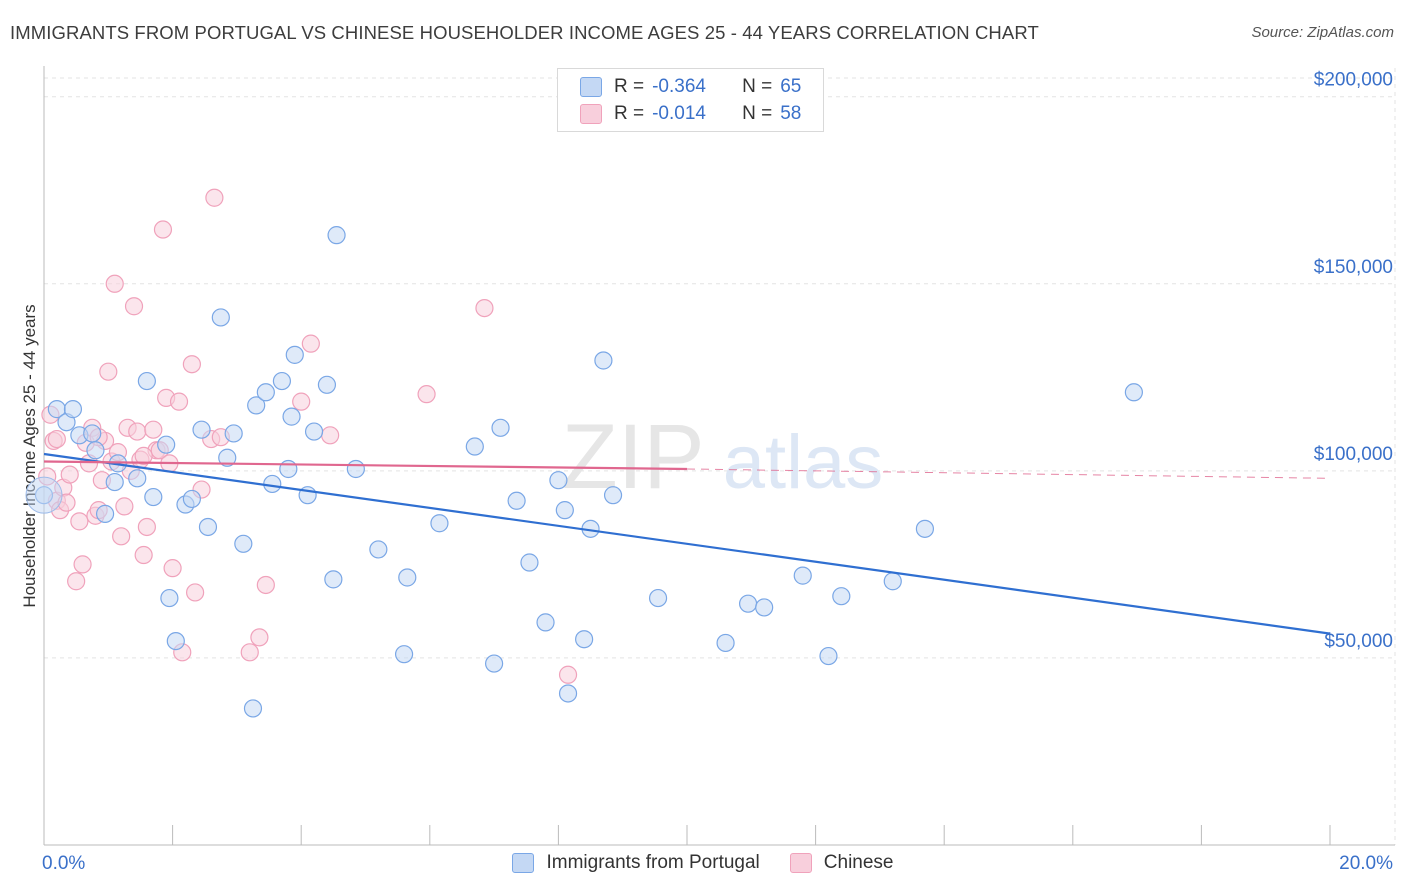 This screenshot has width=1406, height=892. I want to click on series-name-portugal: Immigrants from Portugal, so click(653, 862).